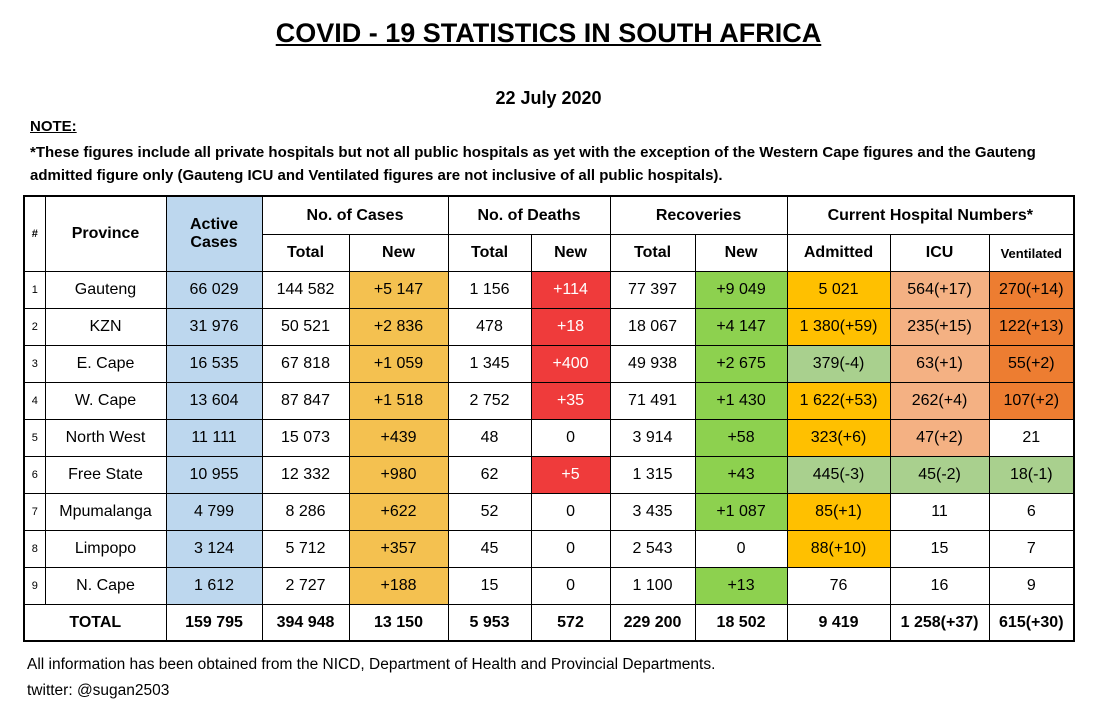 The width and height of the screenshot is (1097, 727). Describe the element at coordinates (741, 438) in the screenshot. I see `cell-rec-new: +58` at that location.